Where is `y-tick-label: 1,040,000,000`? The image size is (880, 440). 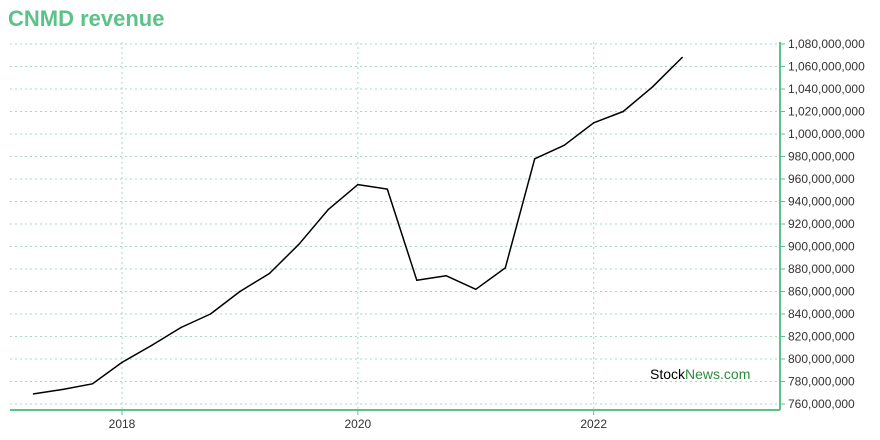 y-tick-label: 1,040,000,000 is located at coordinates (826, 89).